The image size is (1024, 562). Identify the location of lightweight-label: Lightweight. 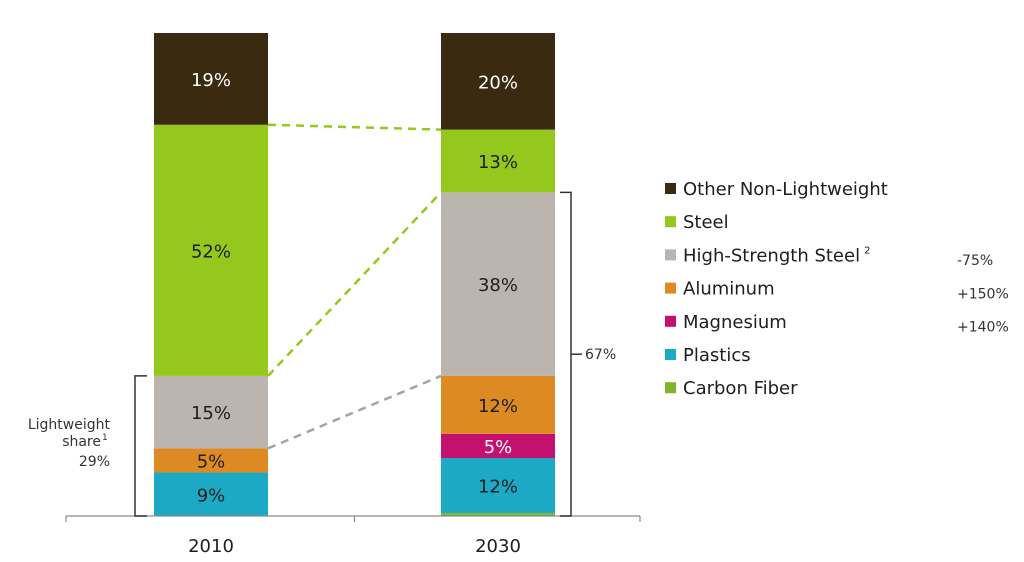
(69, 425).